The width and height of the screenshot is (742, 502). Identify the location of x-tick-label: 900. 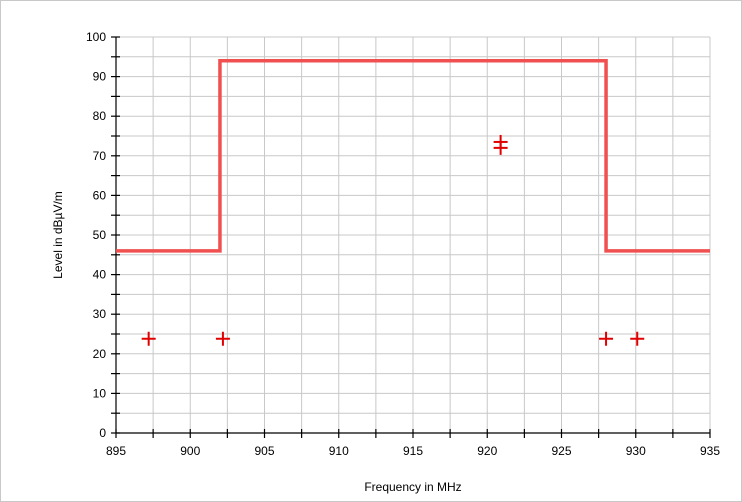
(190, 451).